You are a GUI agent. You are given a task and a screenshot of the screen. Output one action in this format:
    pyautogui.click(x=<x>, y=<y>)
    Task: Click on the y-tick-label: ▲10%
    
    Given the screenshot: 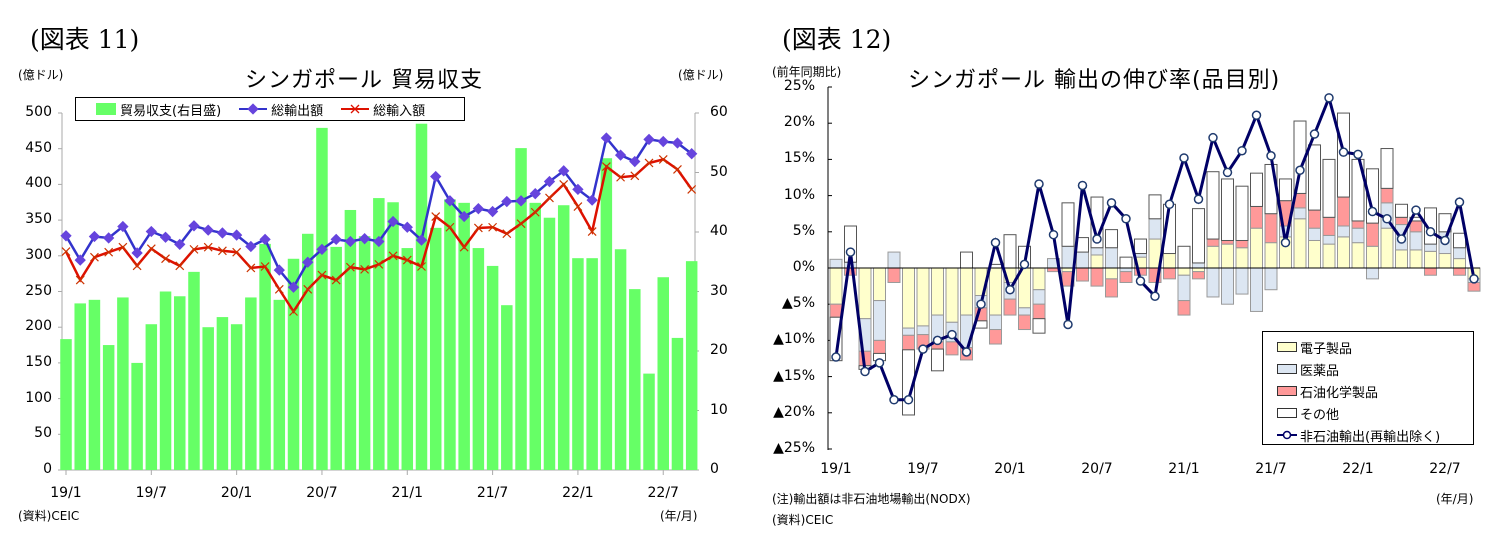 What is the action you would take?
    pyautogui.click(x=794, y=339)
    